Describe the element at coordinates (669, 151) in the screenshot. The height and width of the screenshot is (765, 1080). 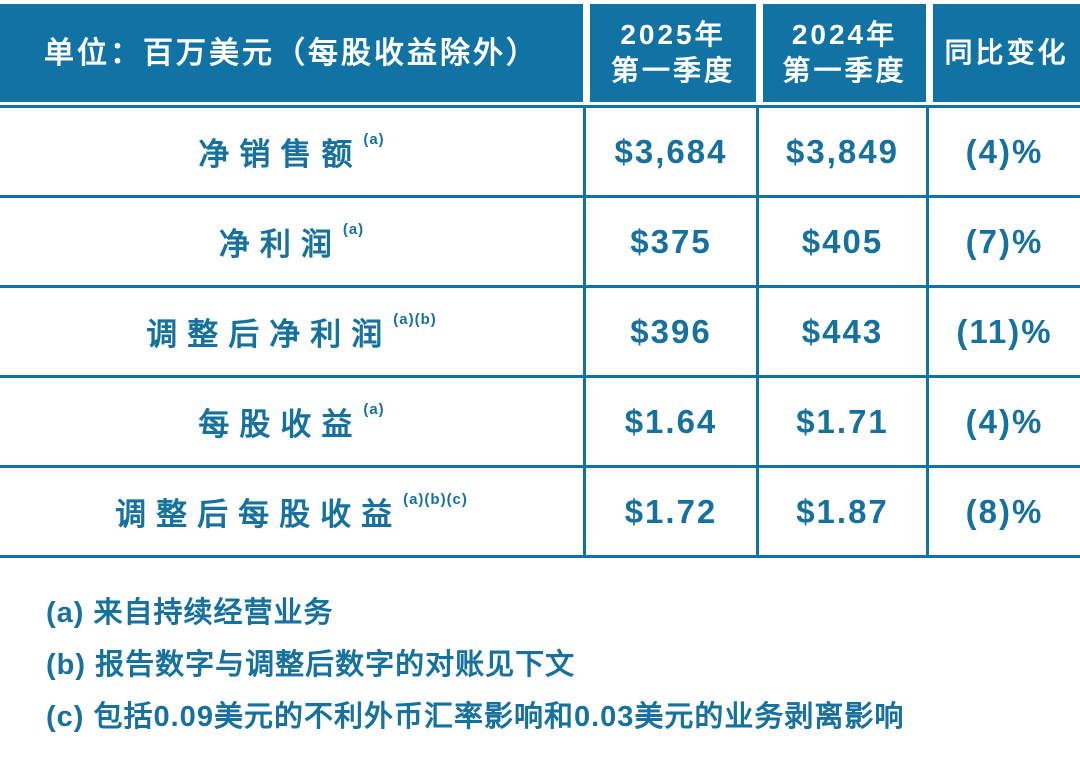
I see `value-2025: $3,684` at that location.